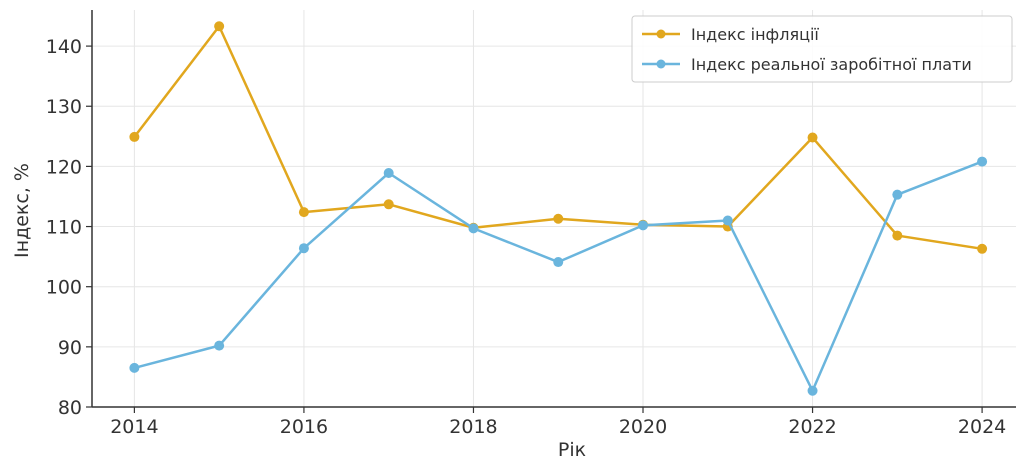 The width and height of the screenshot is (1020, 461). I want to click on x-tick-label: 2016, so click(304, 427).